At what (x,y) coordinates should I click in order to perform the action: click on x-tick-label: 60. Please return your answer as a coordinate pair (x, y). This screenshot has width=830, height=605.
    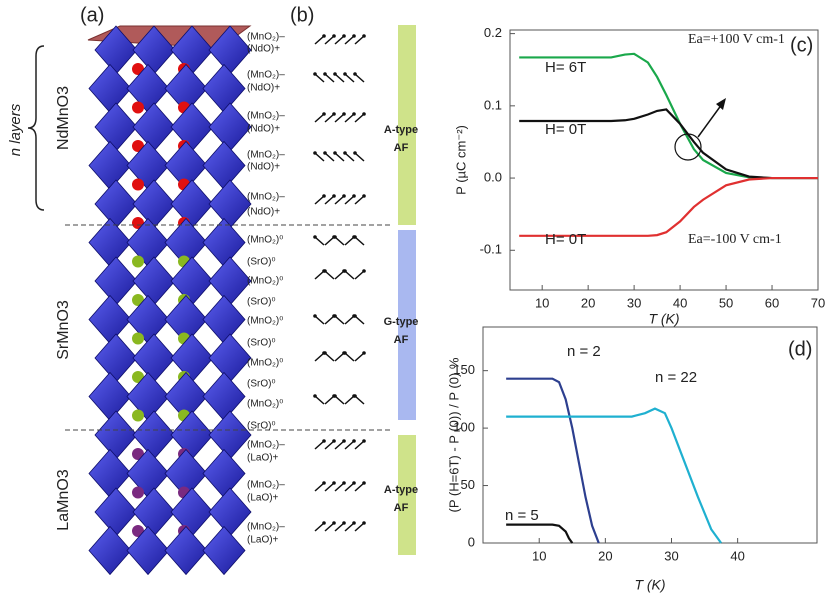
    Looking at the image, I should click on (772, 302).